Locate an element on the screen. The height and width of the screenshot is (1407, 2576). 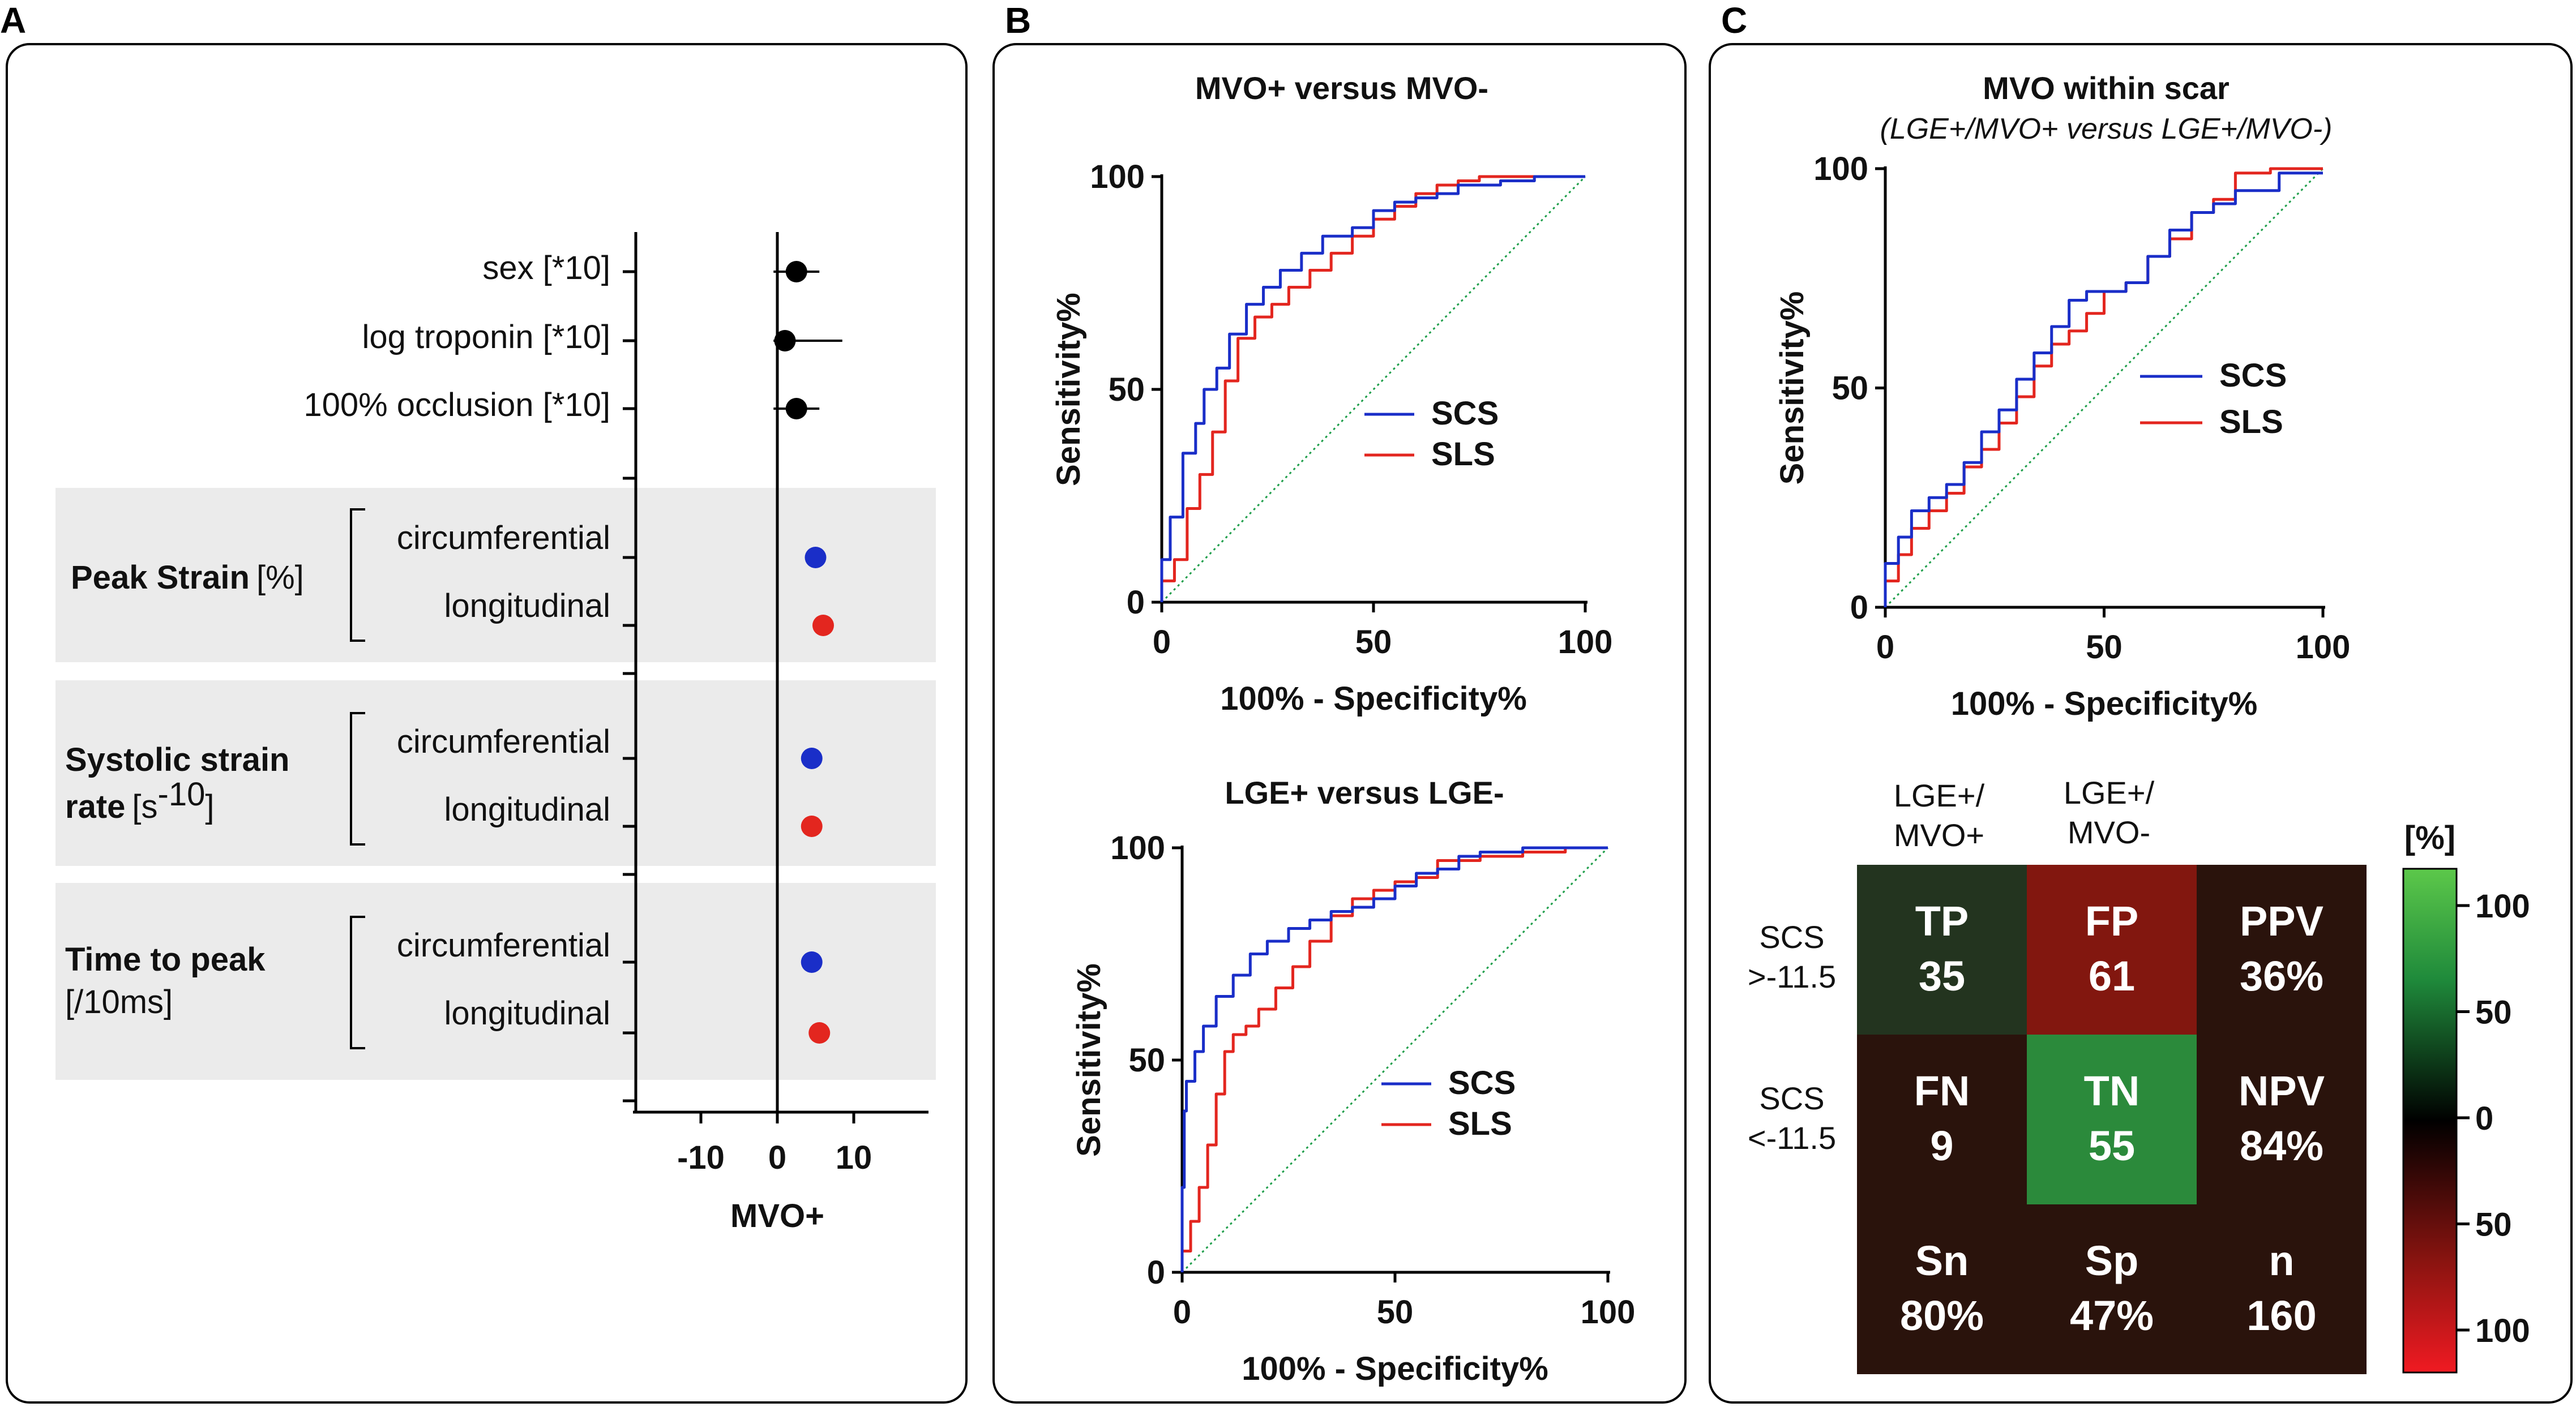
group-title-strain-rate: Systolic strain is located at coordinates (177, 759).